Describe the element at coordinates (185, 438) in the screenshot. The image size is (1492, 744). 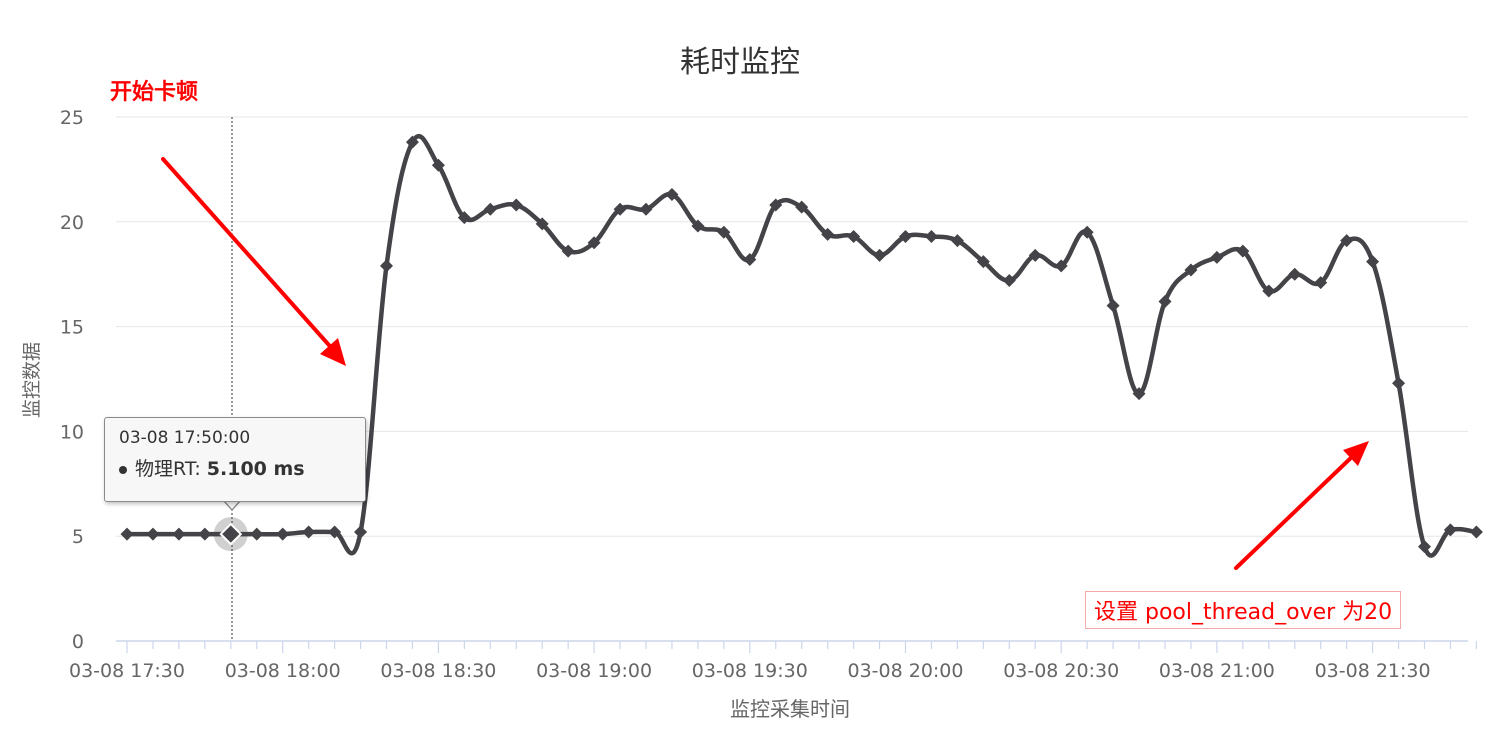
I see `tooltip-time: 03-08 17:50:00` at that location.